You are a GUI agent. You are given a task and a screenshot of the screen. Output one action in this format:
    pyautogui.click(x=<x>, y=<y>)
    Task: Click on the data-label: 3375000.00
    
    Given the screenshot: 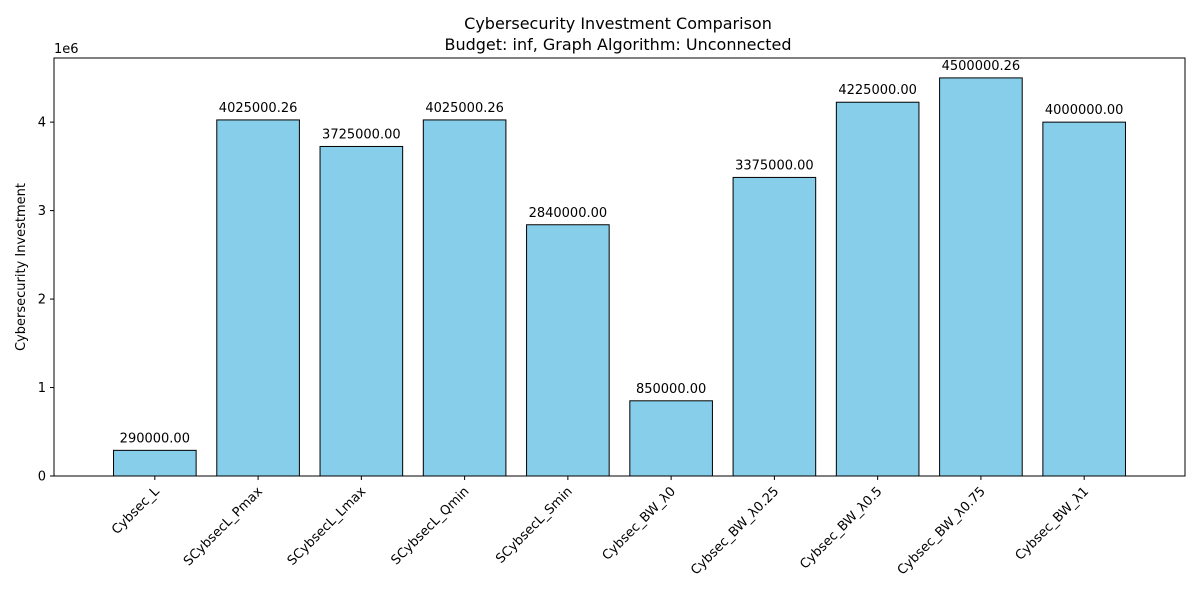 What is the action you would take?
    pyautogui.click(x=774, y=165)
    